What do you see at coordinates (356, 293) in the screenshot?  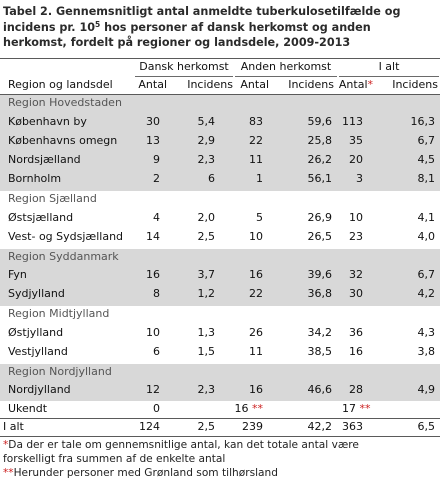 I see `row-ialt-antal: 30` at bounding box center [356, 293].